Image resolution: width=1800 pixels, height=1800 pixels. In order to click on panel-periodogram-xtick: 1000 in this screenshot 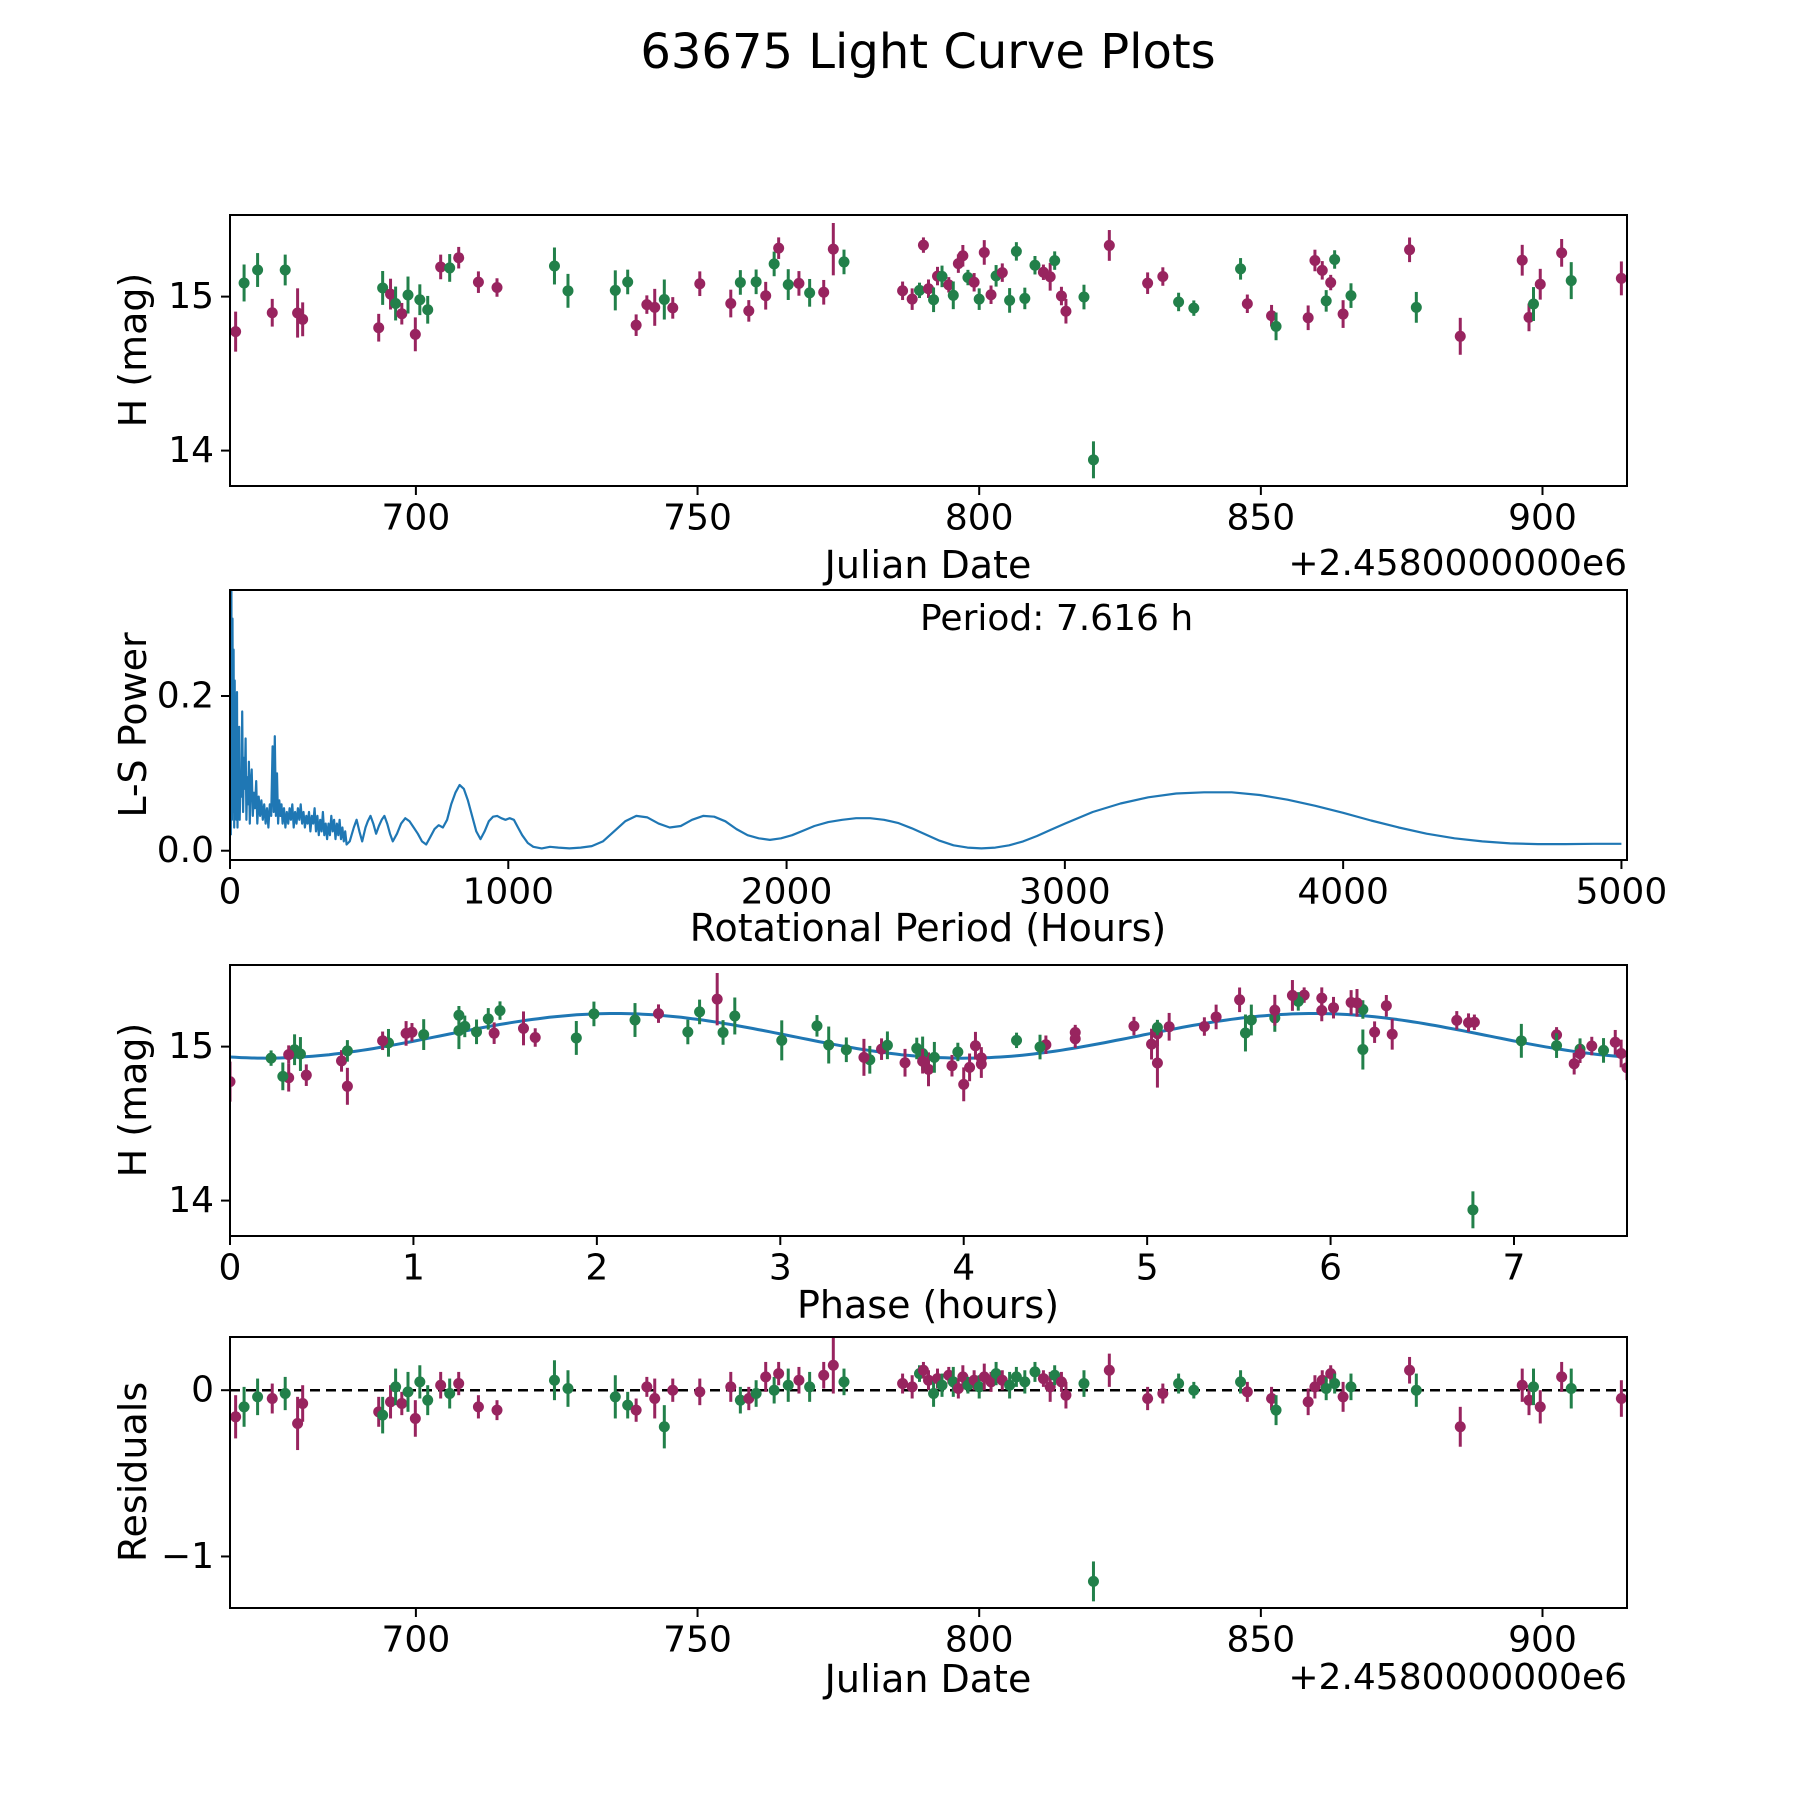, I will do `click(508, 892)`.